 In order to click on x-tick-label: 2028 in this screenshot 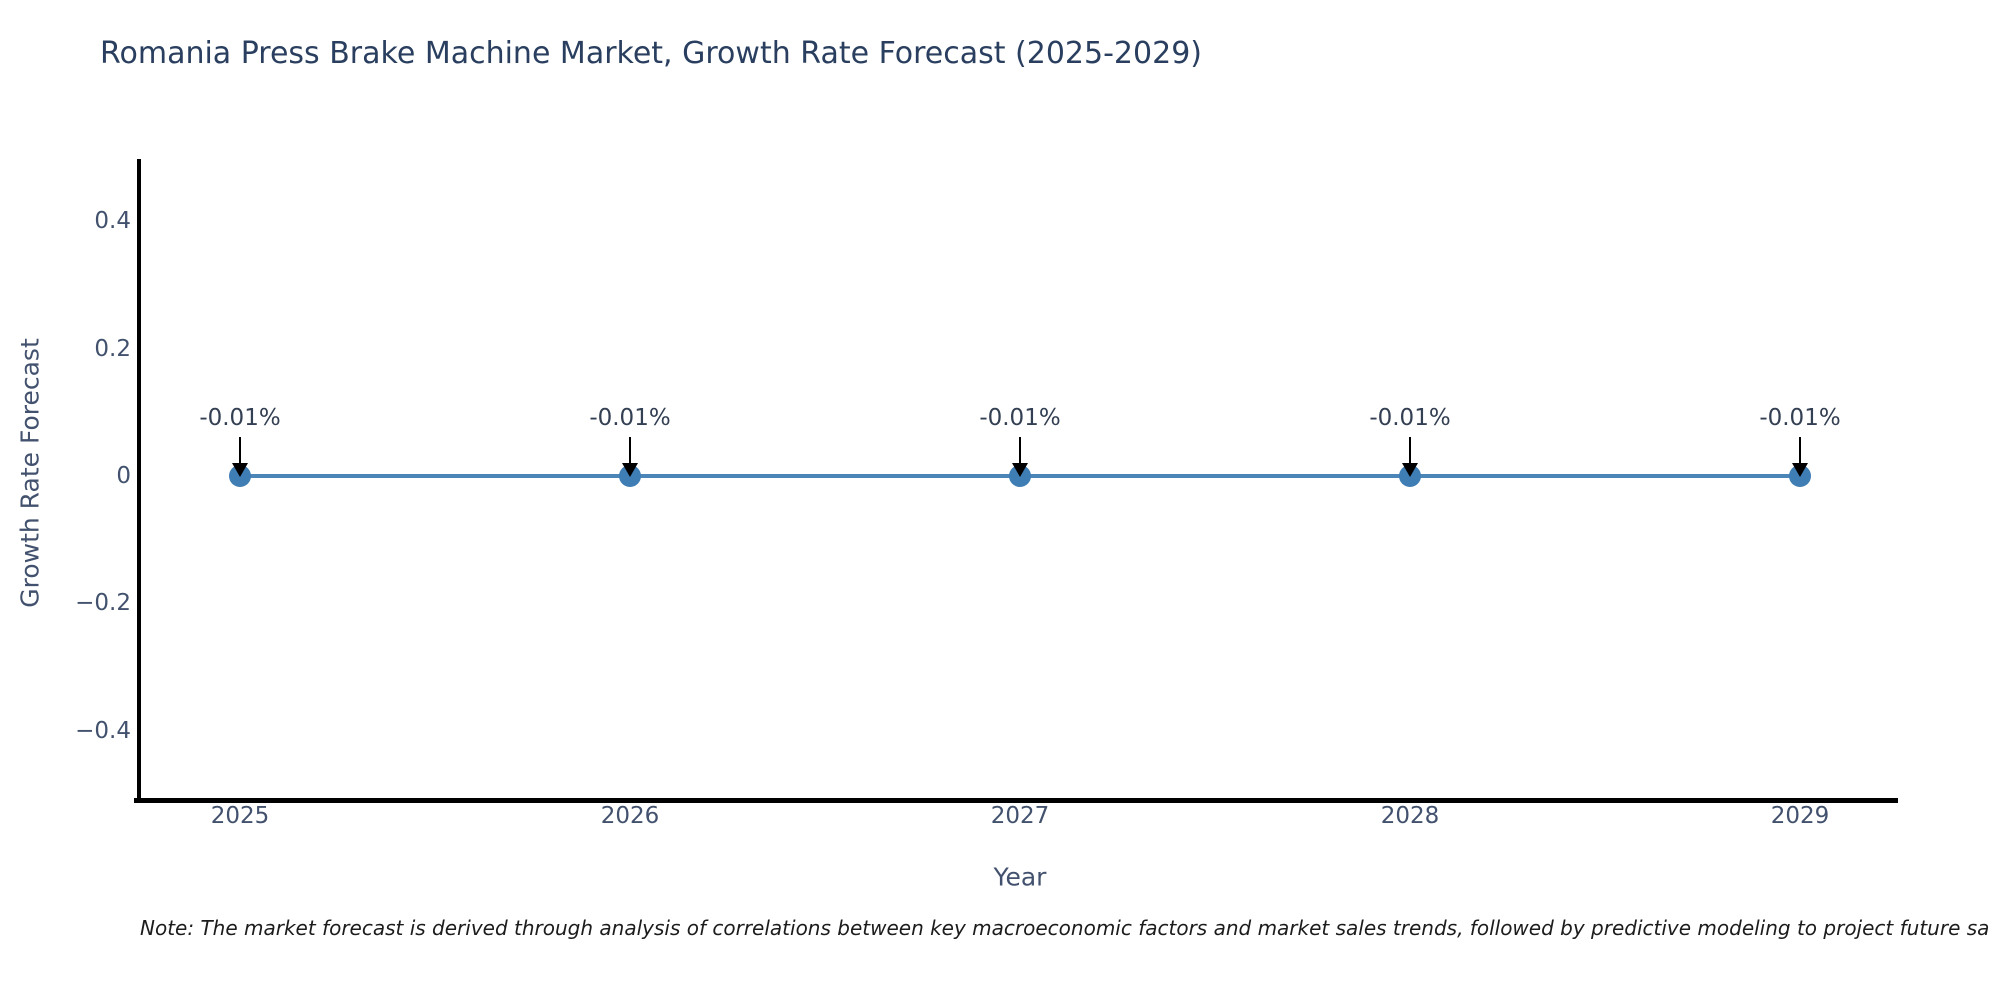, I will do `click(1410, 816)`.